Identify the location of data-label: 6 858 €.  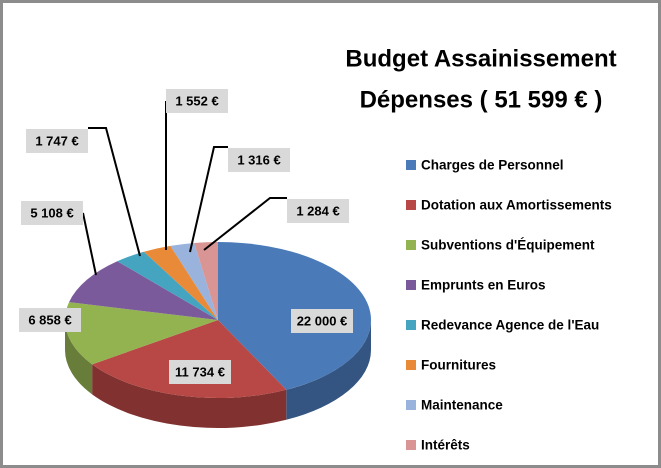
(49, 319).